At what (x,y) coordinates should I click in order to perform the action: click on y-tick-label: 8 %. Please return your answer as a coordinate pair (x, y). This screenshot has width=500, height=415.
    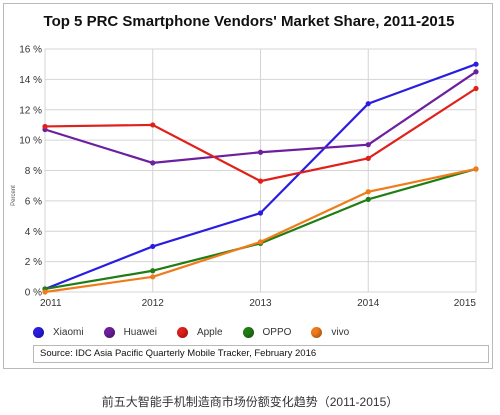
    Looking at the image, I should click on (33, 171).